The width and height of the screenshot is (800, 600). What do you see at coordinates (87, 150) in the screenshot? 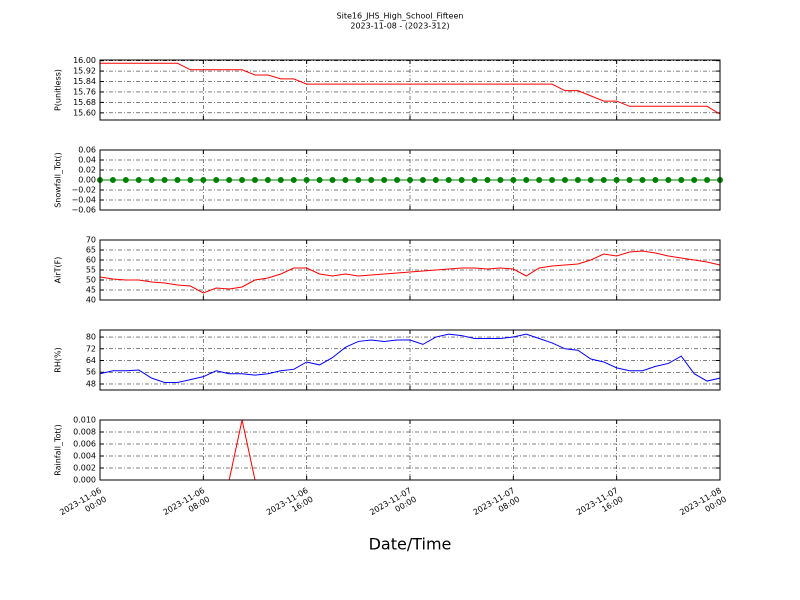
I see `y-tick-label: 0.06` at bounding box center [87, 150].